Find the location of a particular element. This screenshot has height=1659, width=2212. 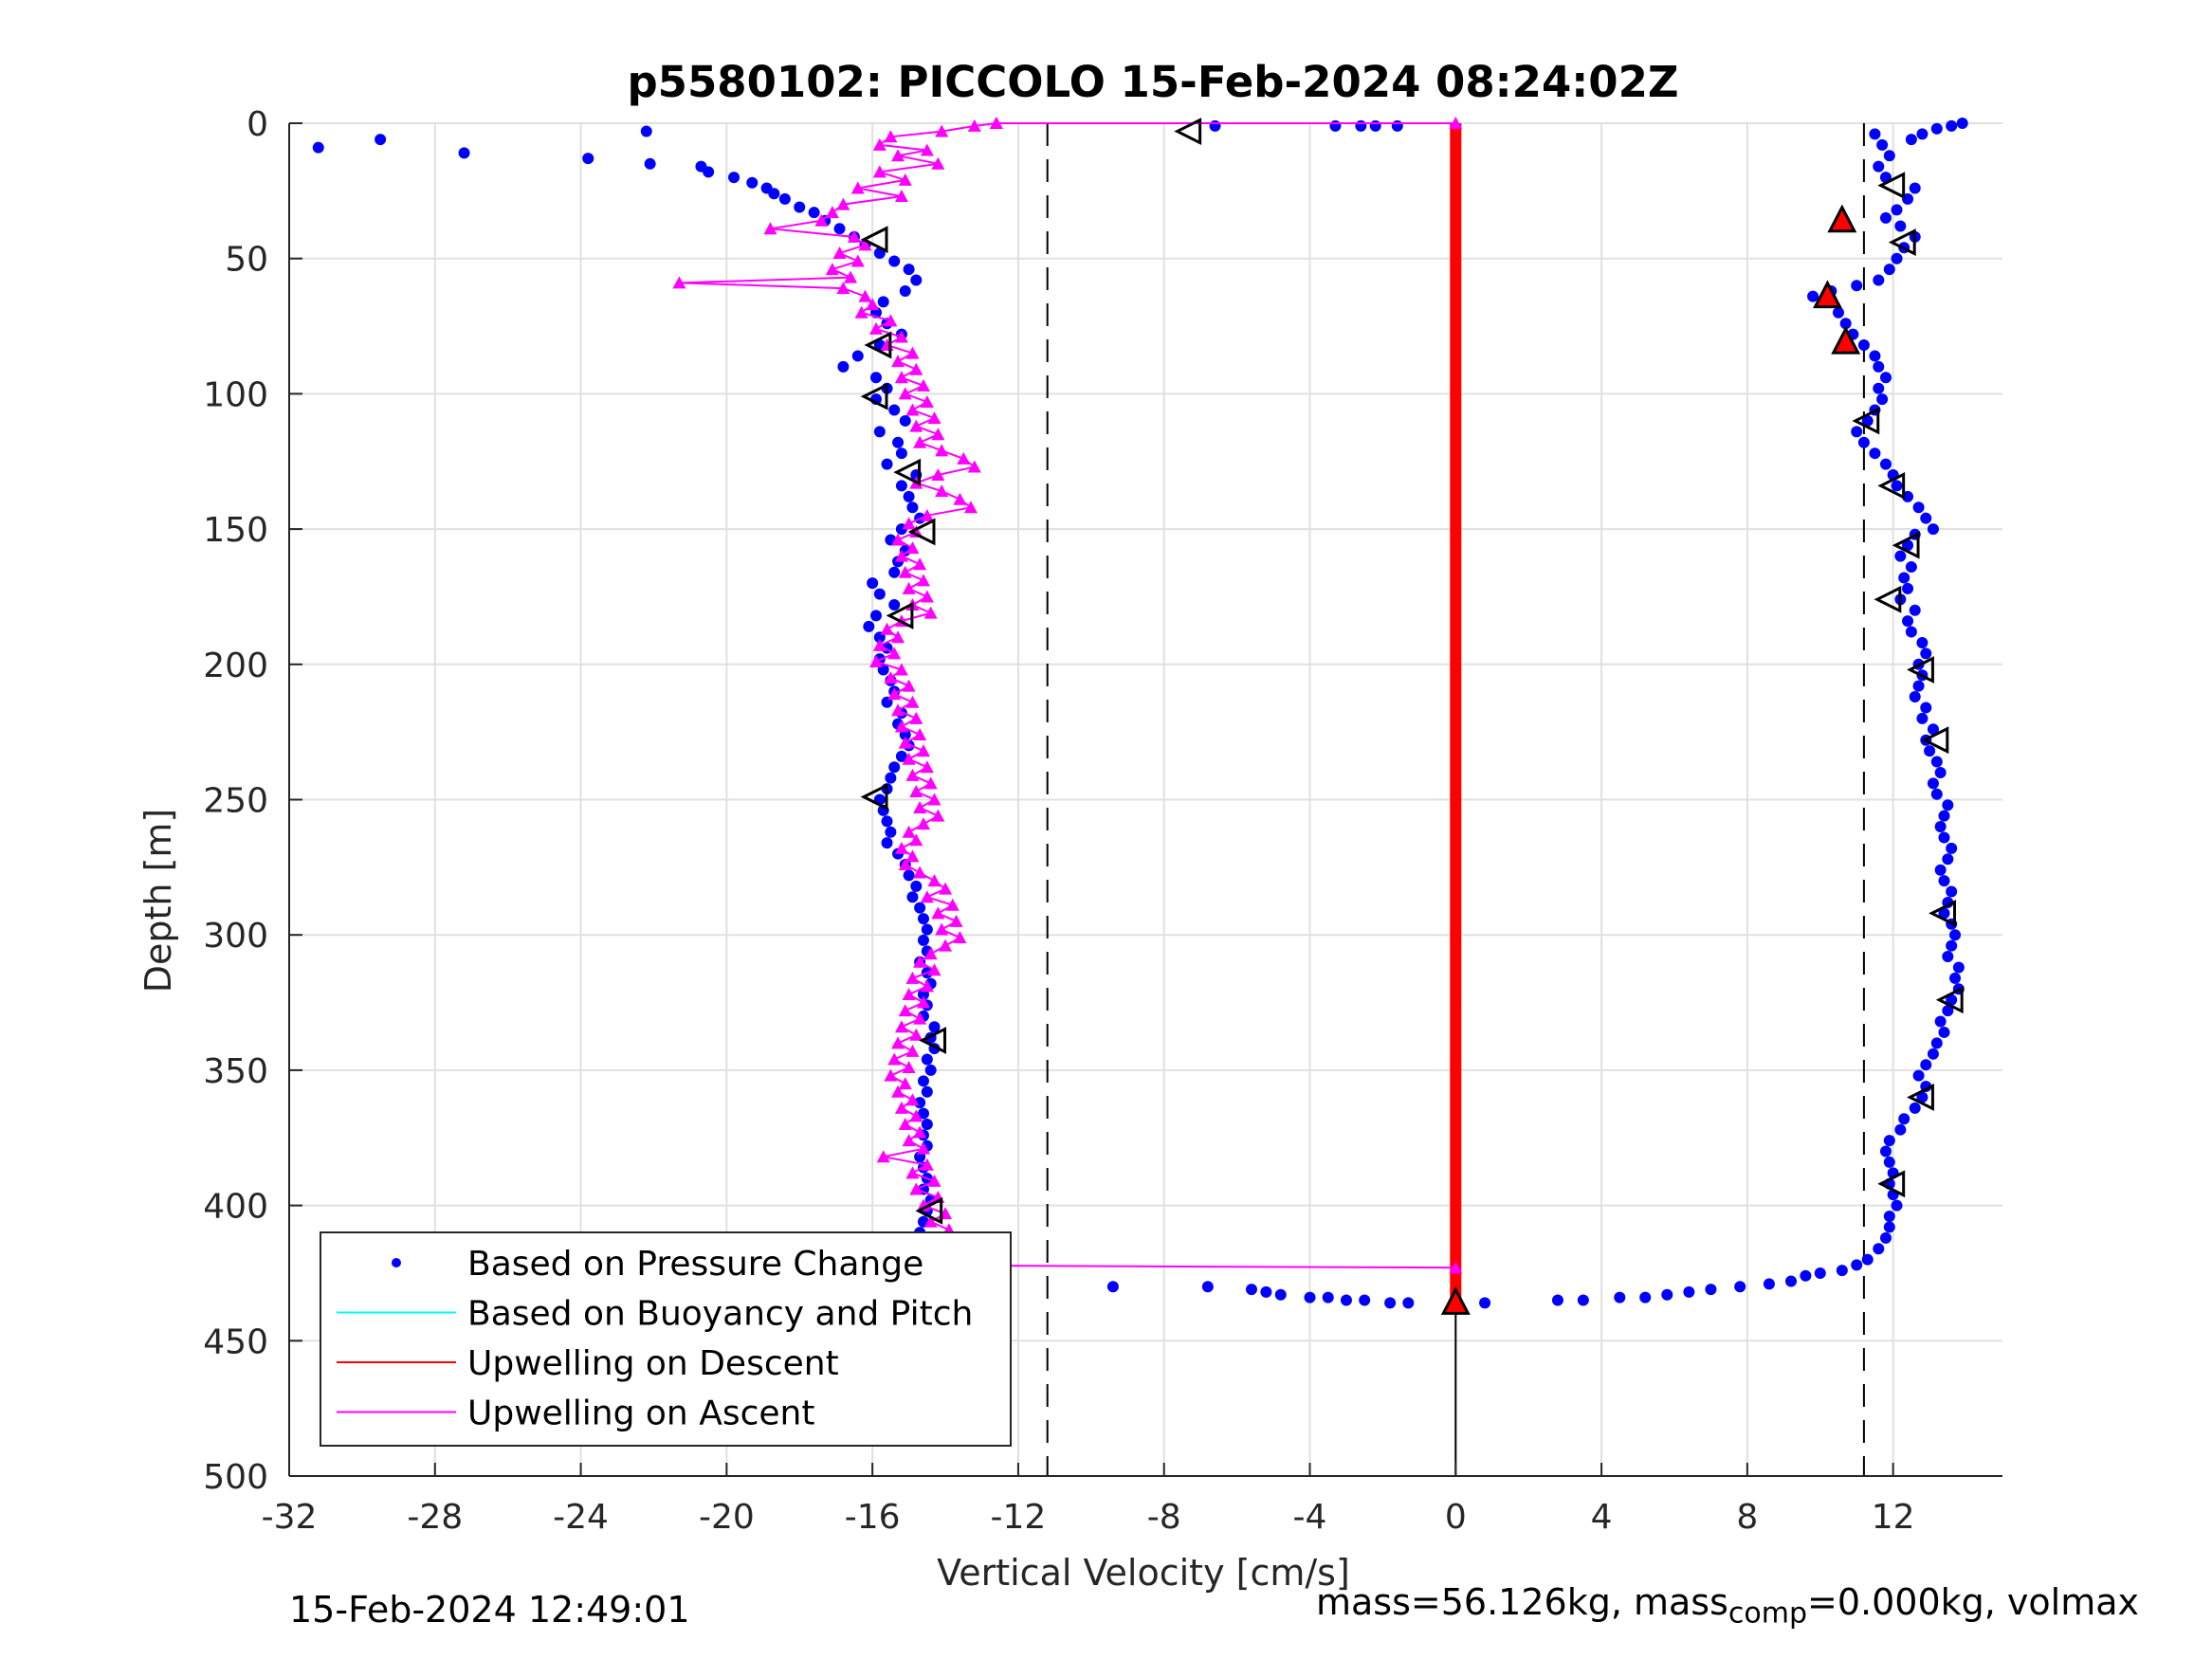

footer-mass-subscript: comp is located at coordinates (1768, 1613).